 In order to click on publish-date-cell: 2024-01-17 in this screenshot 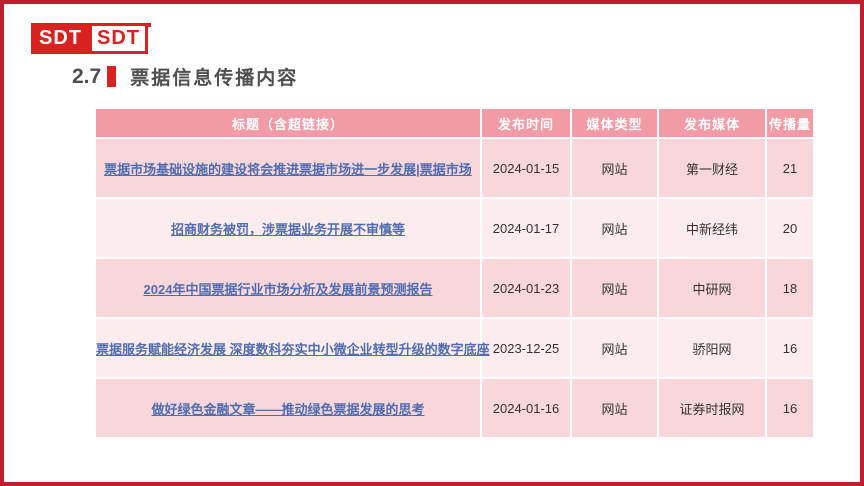, I will do `click(526, 228)`.